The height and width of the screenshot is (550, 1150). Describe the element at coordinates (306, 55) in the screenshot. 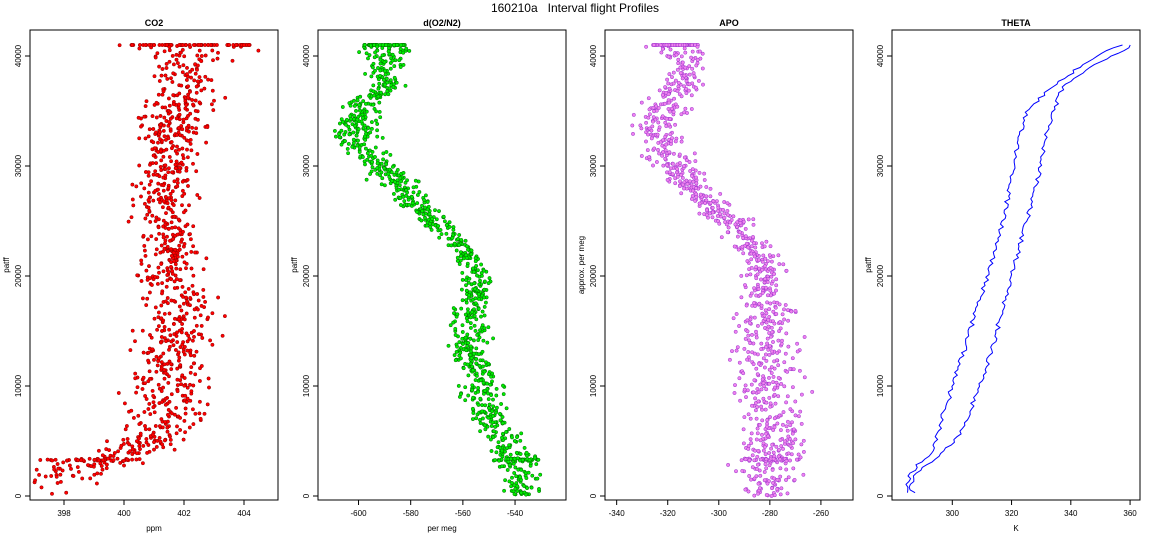

I see `y-tick-label: 40000` at that location.